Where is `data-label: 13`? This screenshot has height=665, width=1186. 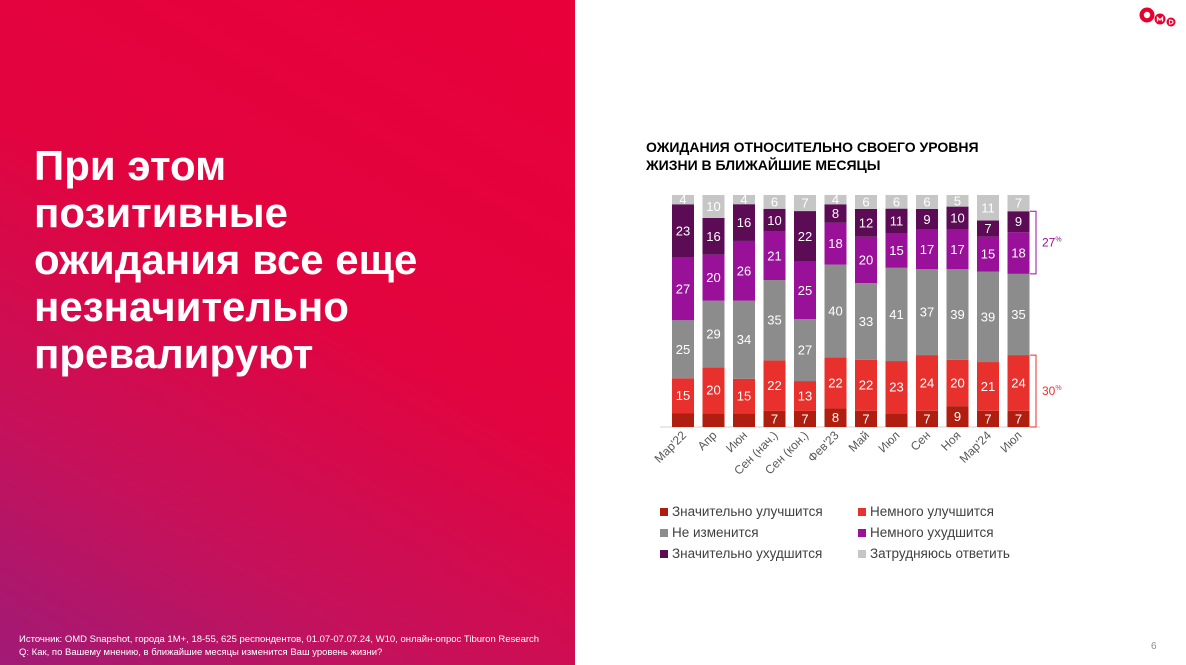 data-label: 13 is located at coordinates (805, 395).